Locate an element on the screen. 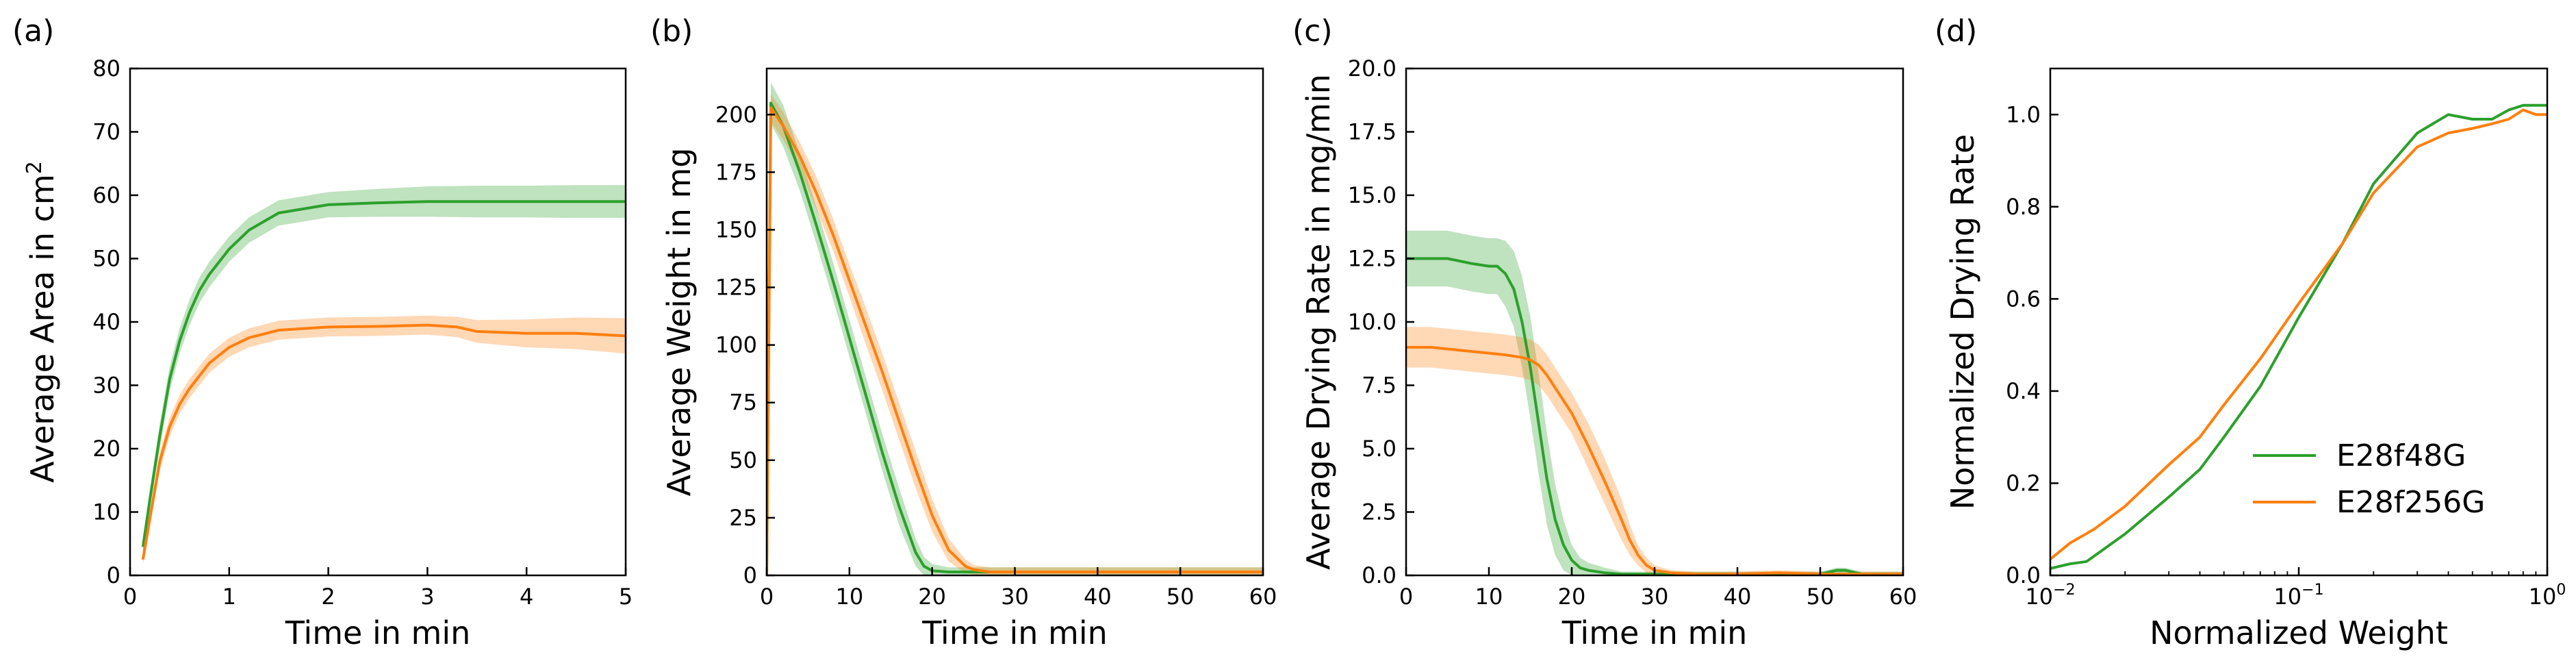  y-tick-label: 1.0 is located at coordinates (2023, 114).